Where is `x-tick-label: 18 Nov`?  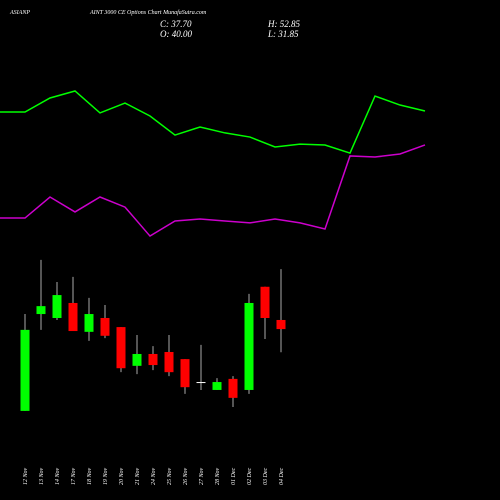 x-tick-label: 18 Nov is located at coordinates (90, 476).